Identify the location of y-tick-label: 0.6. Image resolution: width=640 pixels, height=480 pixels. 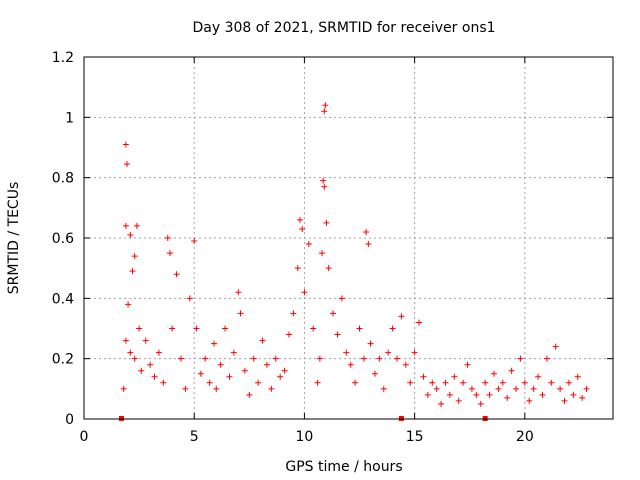
(63, 239).